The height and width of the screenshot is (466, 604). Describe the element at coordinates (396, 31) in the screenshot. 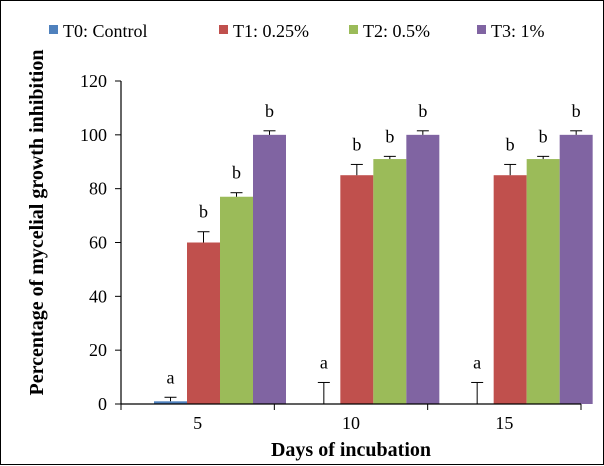

I see `legend-label: T2: 0.5%` at that location.